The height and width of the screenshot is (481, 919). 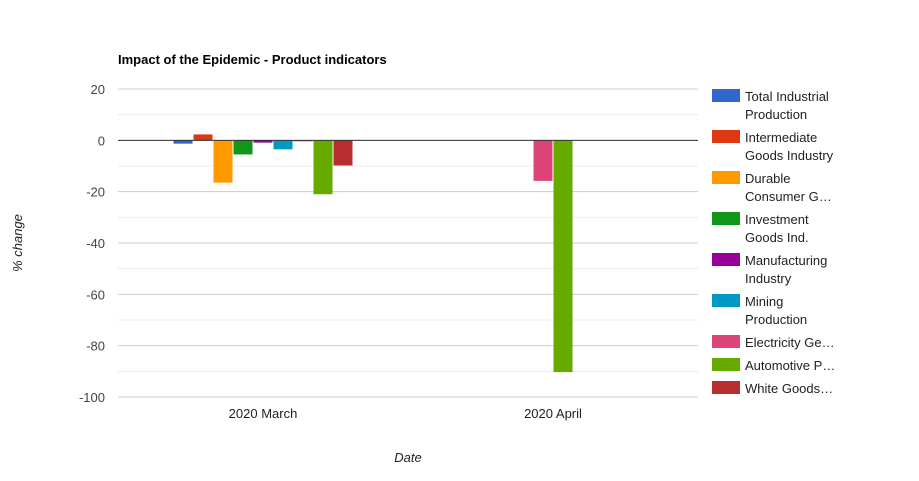 What do you see at coordinates (789, 155) in the screenshot?
I see `legend-label: Goods Industry` at bounding box center [789, 155].